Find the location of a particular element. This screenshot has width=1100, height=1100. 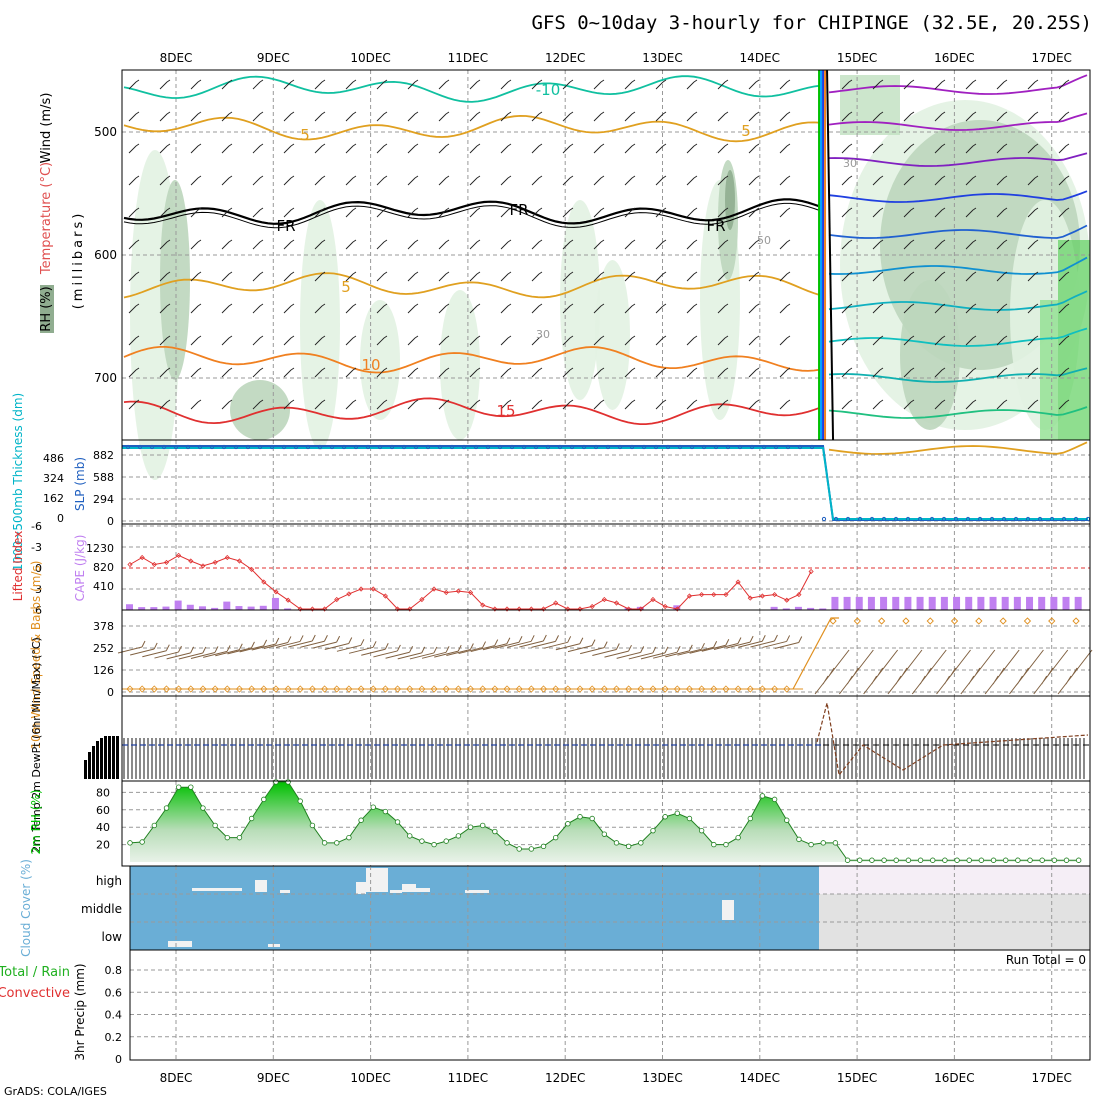

rh-tick: 40 is located at coordinates (103, 827).